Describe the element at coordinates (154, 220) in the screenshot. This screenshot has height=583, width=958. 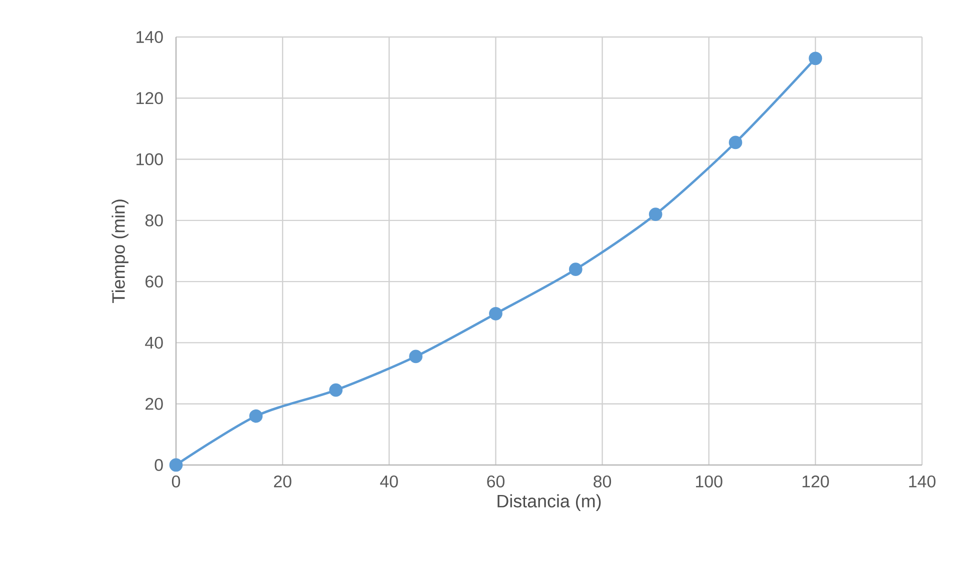
I see `y-tick-label: 80` at that location.